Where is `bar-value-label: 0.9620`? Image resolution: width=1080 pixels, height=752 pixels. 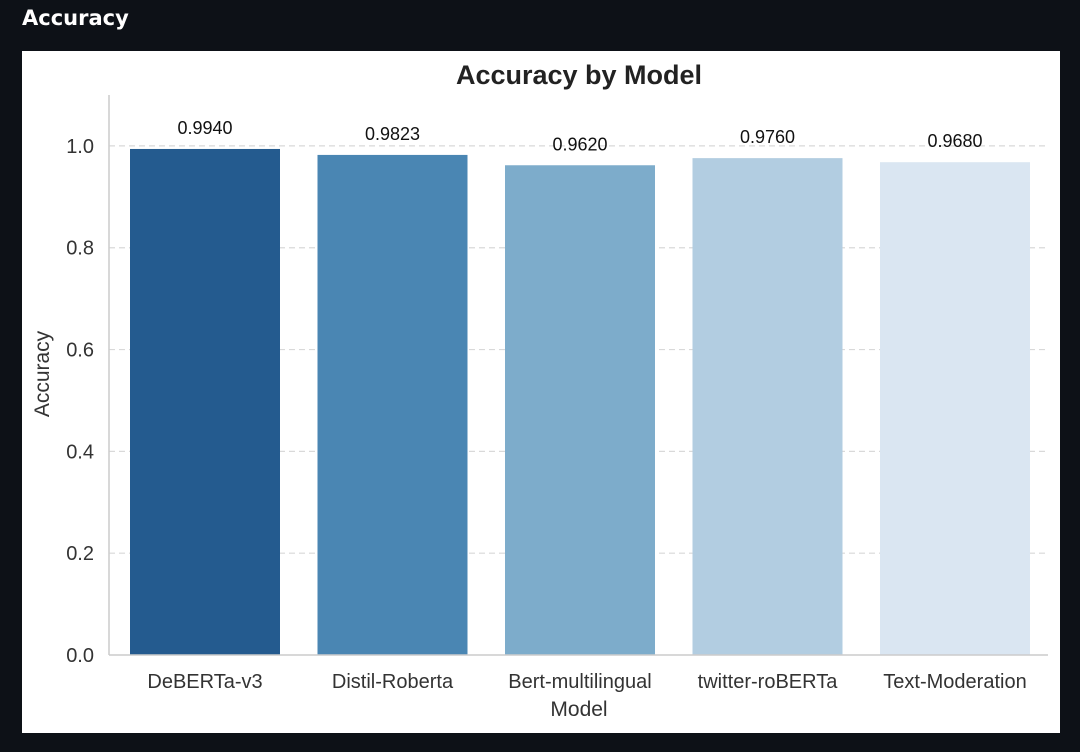 bar-value-label: 0.9620 is located at coordinates (579, 144).